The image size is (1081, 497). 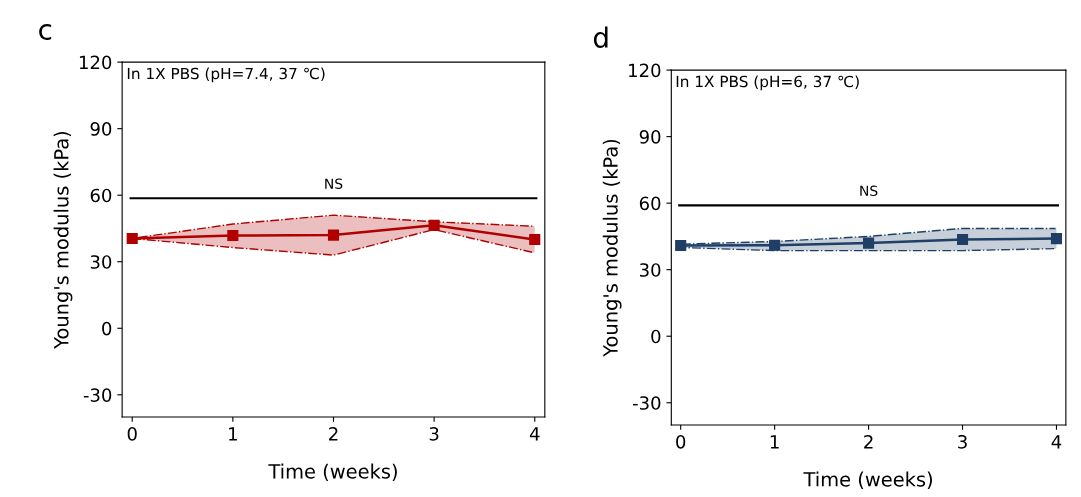 What do you see at coordinates (226, 75) in the screenshot?
I see `annotation: In 1X PBS (pH=7.4, 37 ℃)` at bounding box center [226, 75].